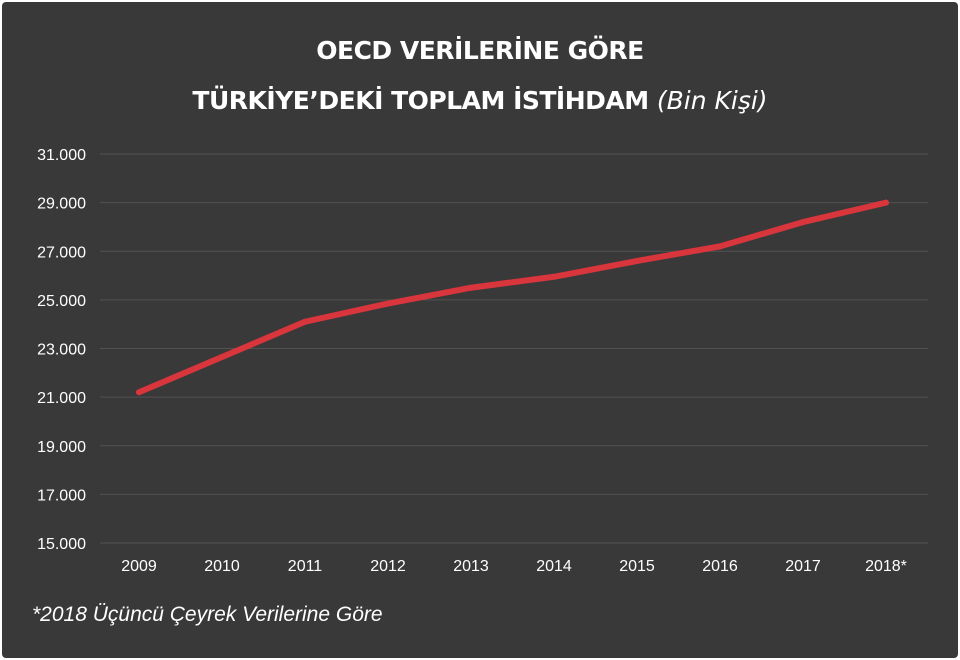 Image resolution: width=960 pixels, height=660 pixels. What do you see at coordinates (420, 100) in the screenshot?
I see `chart-title-main: TÜRKİYE’DEKİ TOPLAM İSTİHDAM` at bounding box center [420, 100].